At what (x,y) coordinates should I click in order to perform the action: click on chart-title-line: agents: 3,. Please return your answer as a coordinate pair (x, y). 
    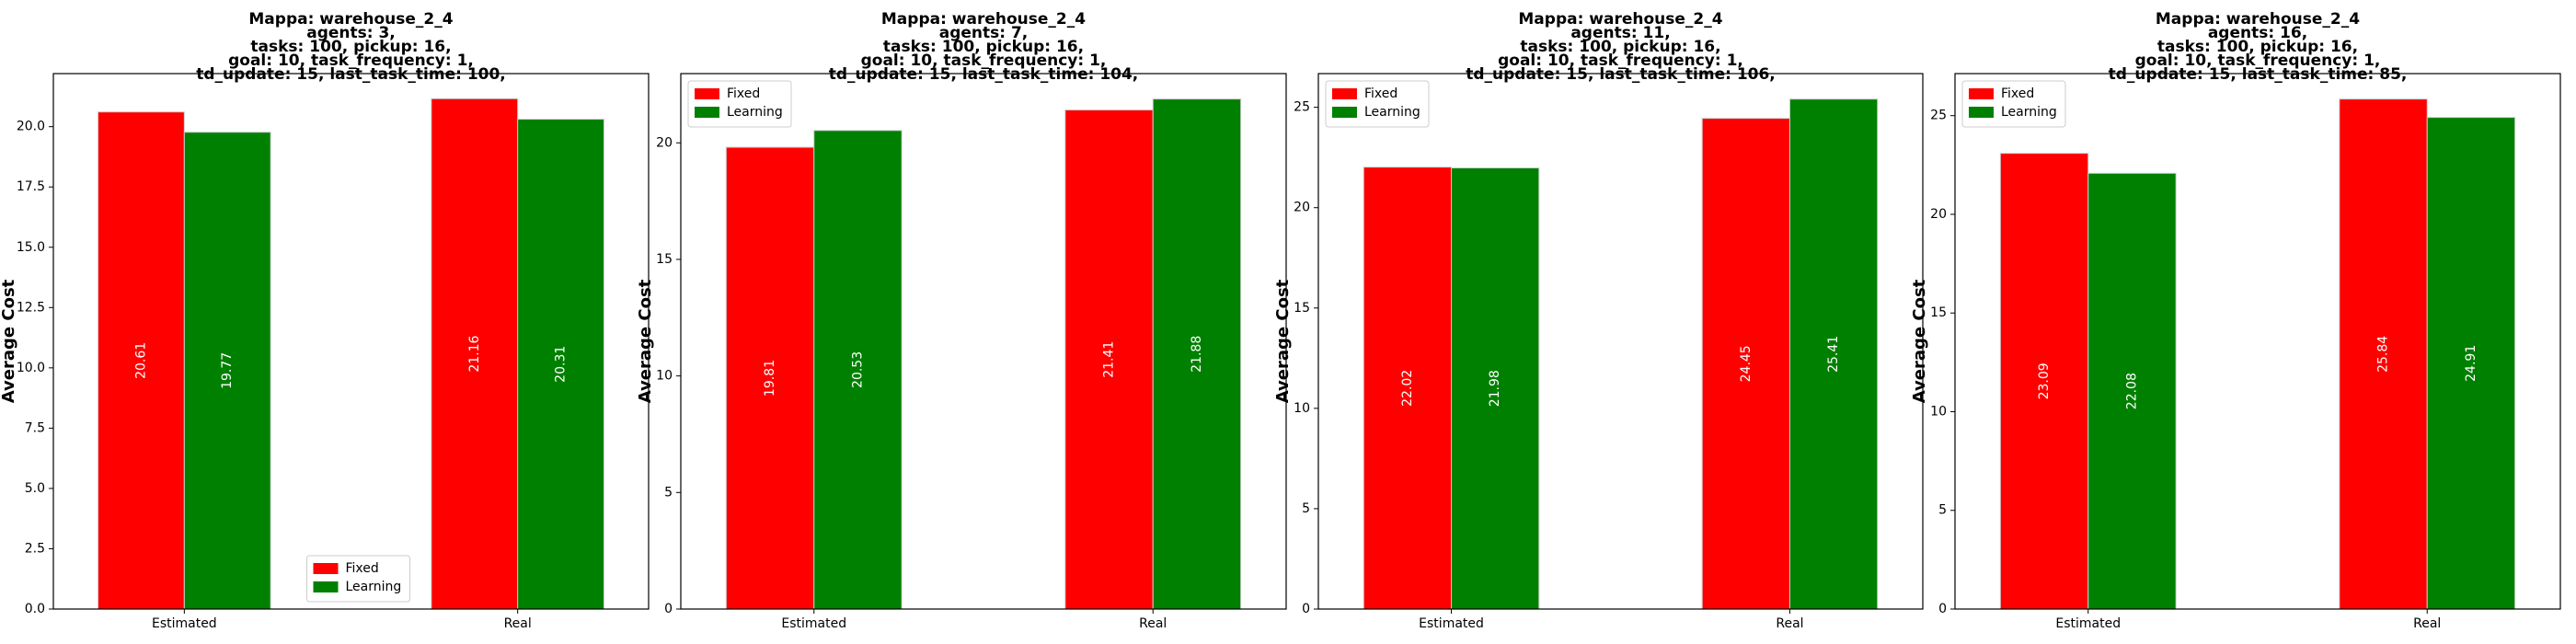
    Looking at the image, I should click on (351, 33).